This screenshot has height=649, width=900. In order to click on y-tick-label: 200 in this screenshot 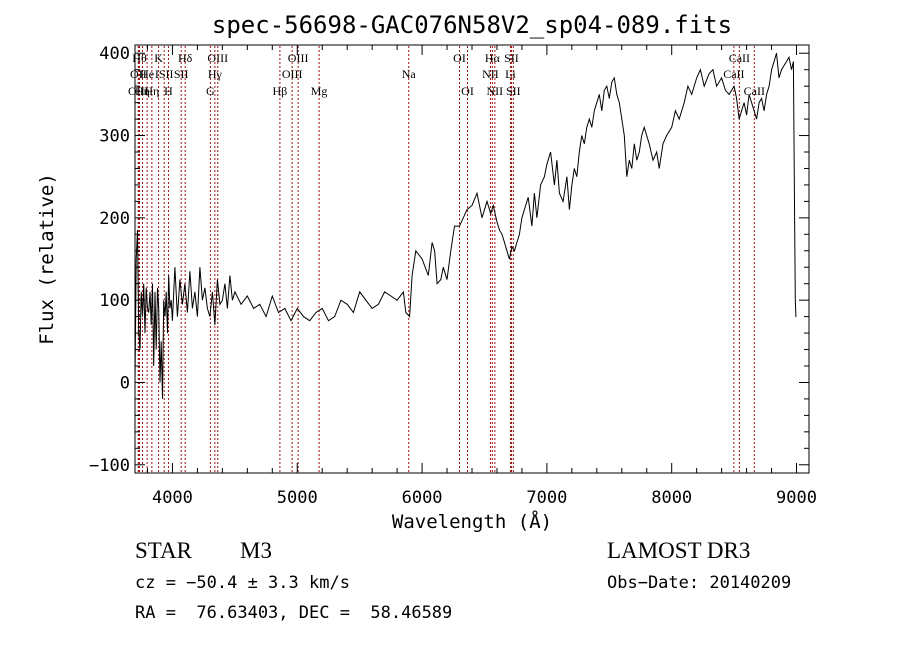, I will do `click(114, 219)`.